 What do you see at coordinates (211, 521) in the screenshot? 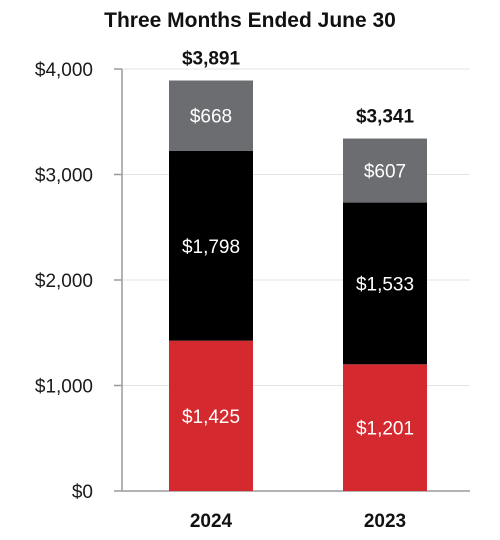
I see `x-tick-label: 2024` at bounding box center [211, 521].